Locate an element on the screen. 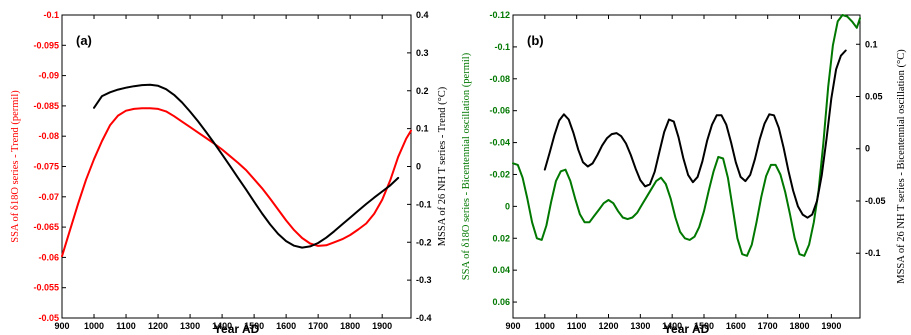 The height and width of the screenshot is (335, 911). left-tick-label: -0.095 is located at coordinates (46, 45).